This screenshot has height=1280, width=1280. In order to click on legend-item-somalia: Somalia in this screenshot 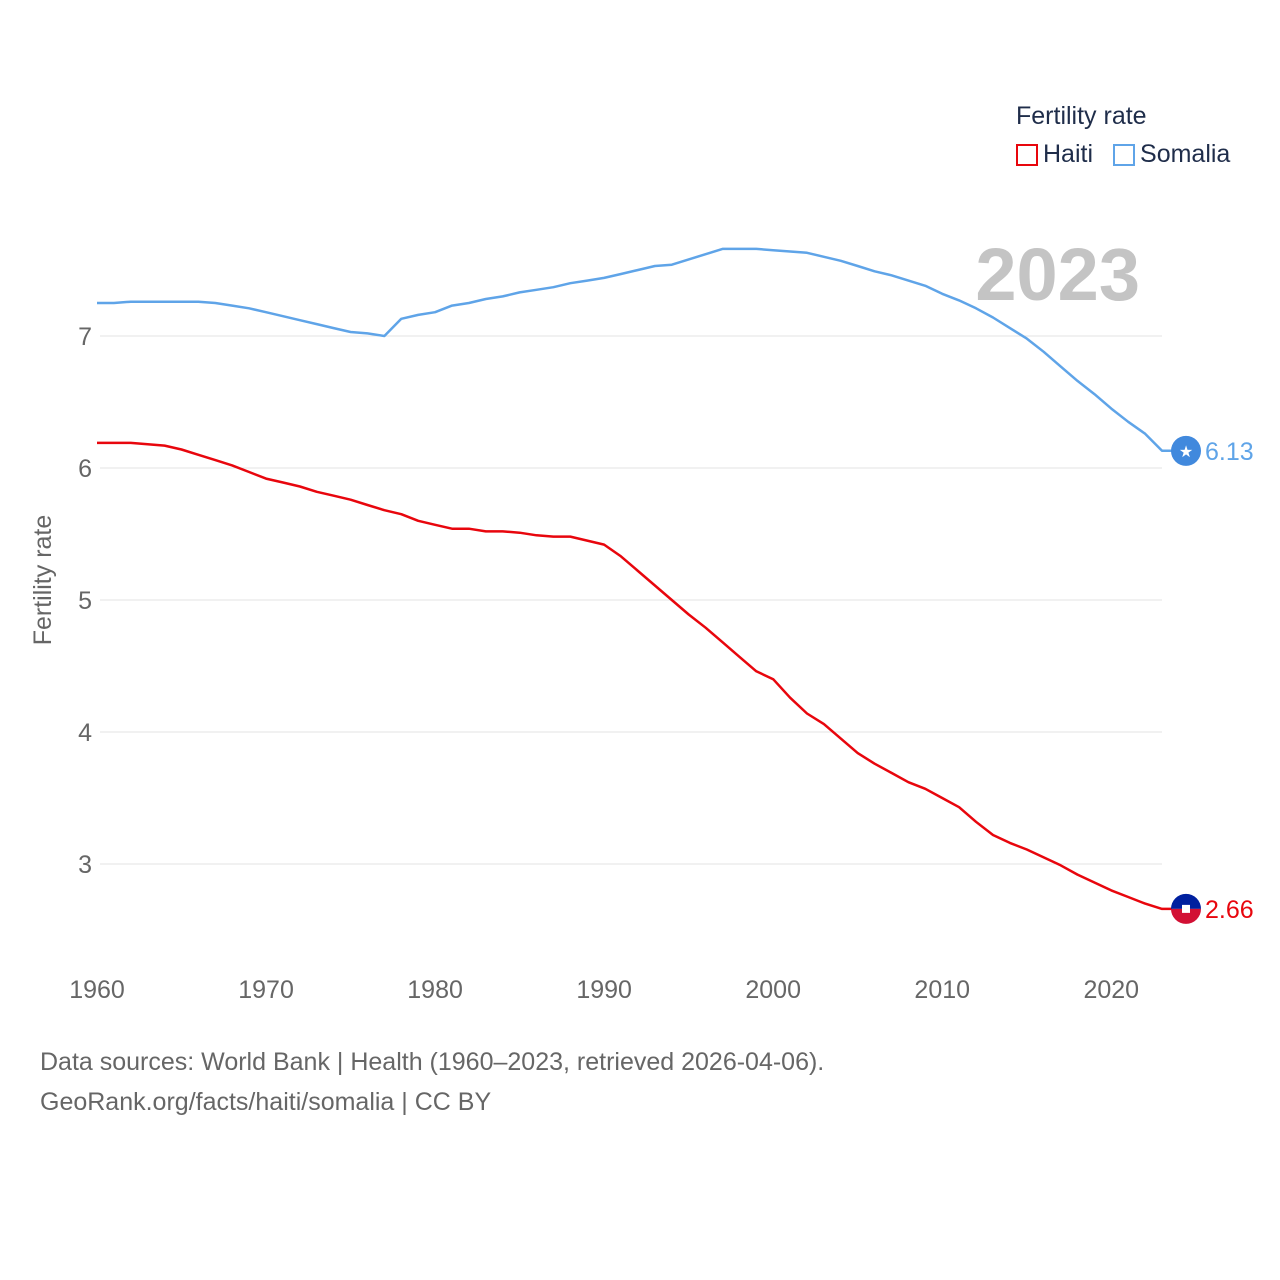, I will do `click(1171, 154)`.